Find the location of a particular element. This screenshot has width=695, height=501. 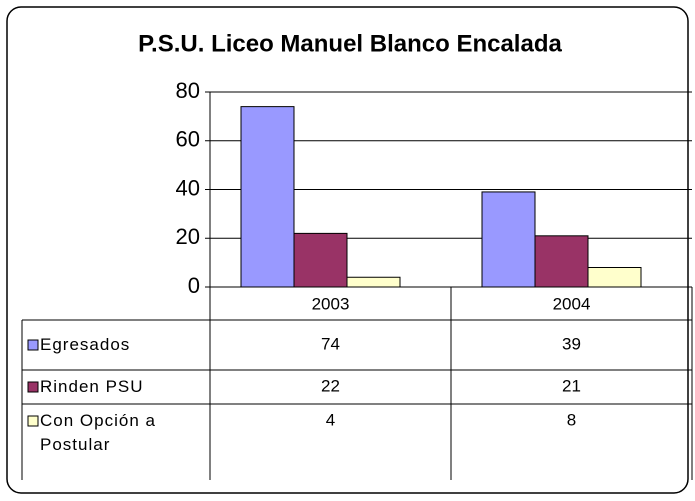

legend-label: Rinden PSU is located at coordinates (92, 386).